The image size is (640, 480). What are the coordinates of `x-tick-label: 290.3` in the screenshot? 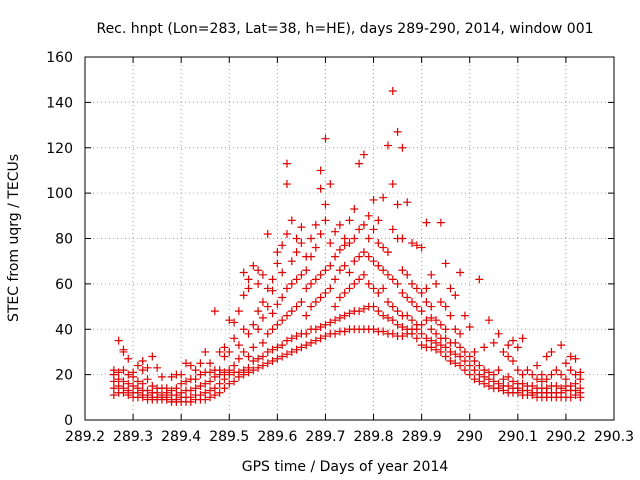 It's located at (614, 437).